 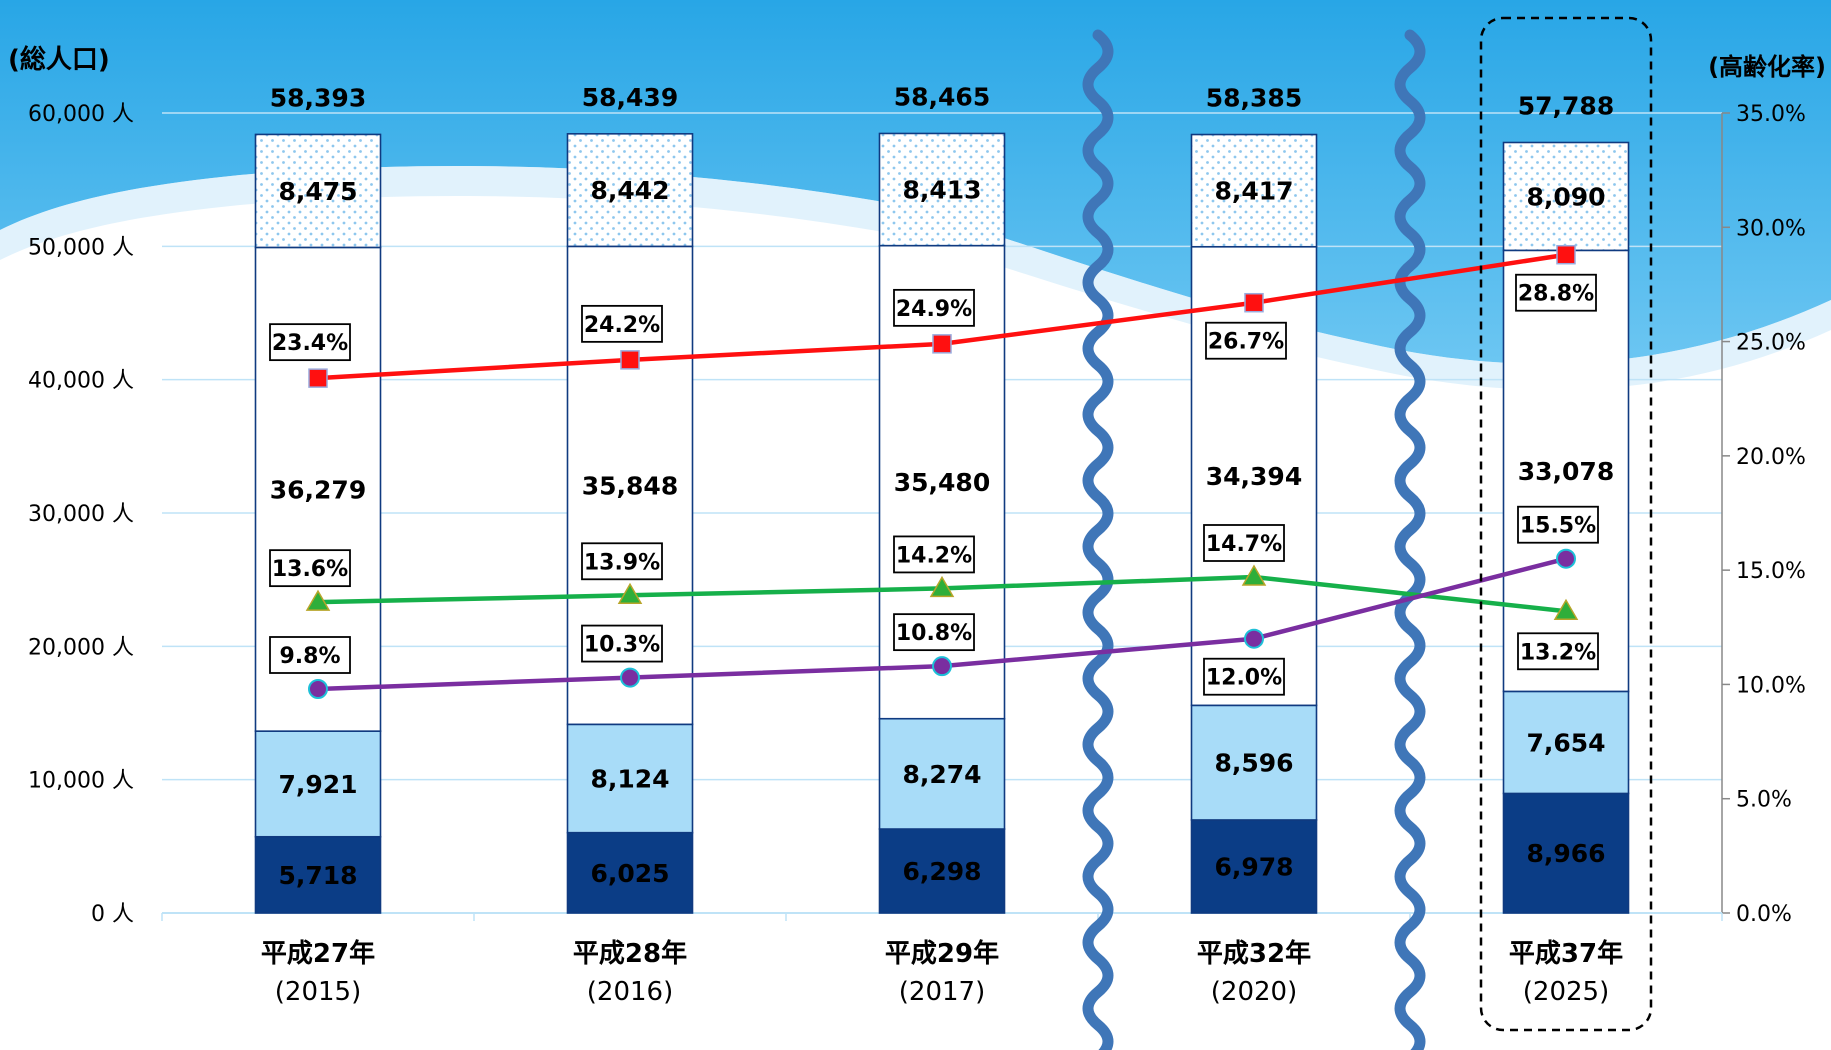 I want to click on rate-label: 14.7%, so click(x=1244, y=544).